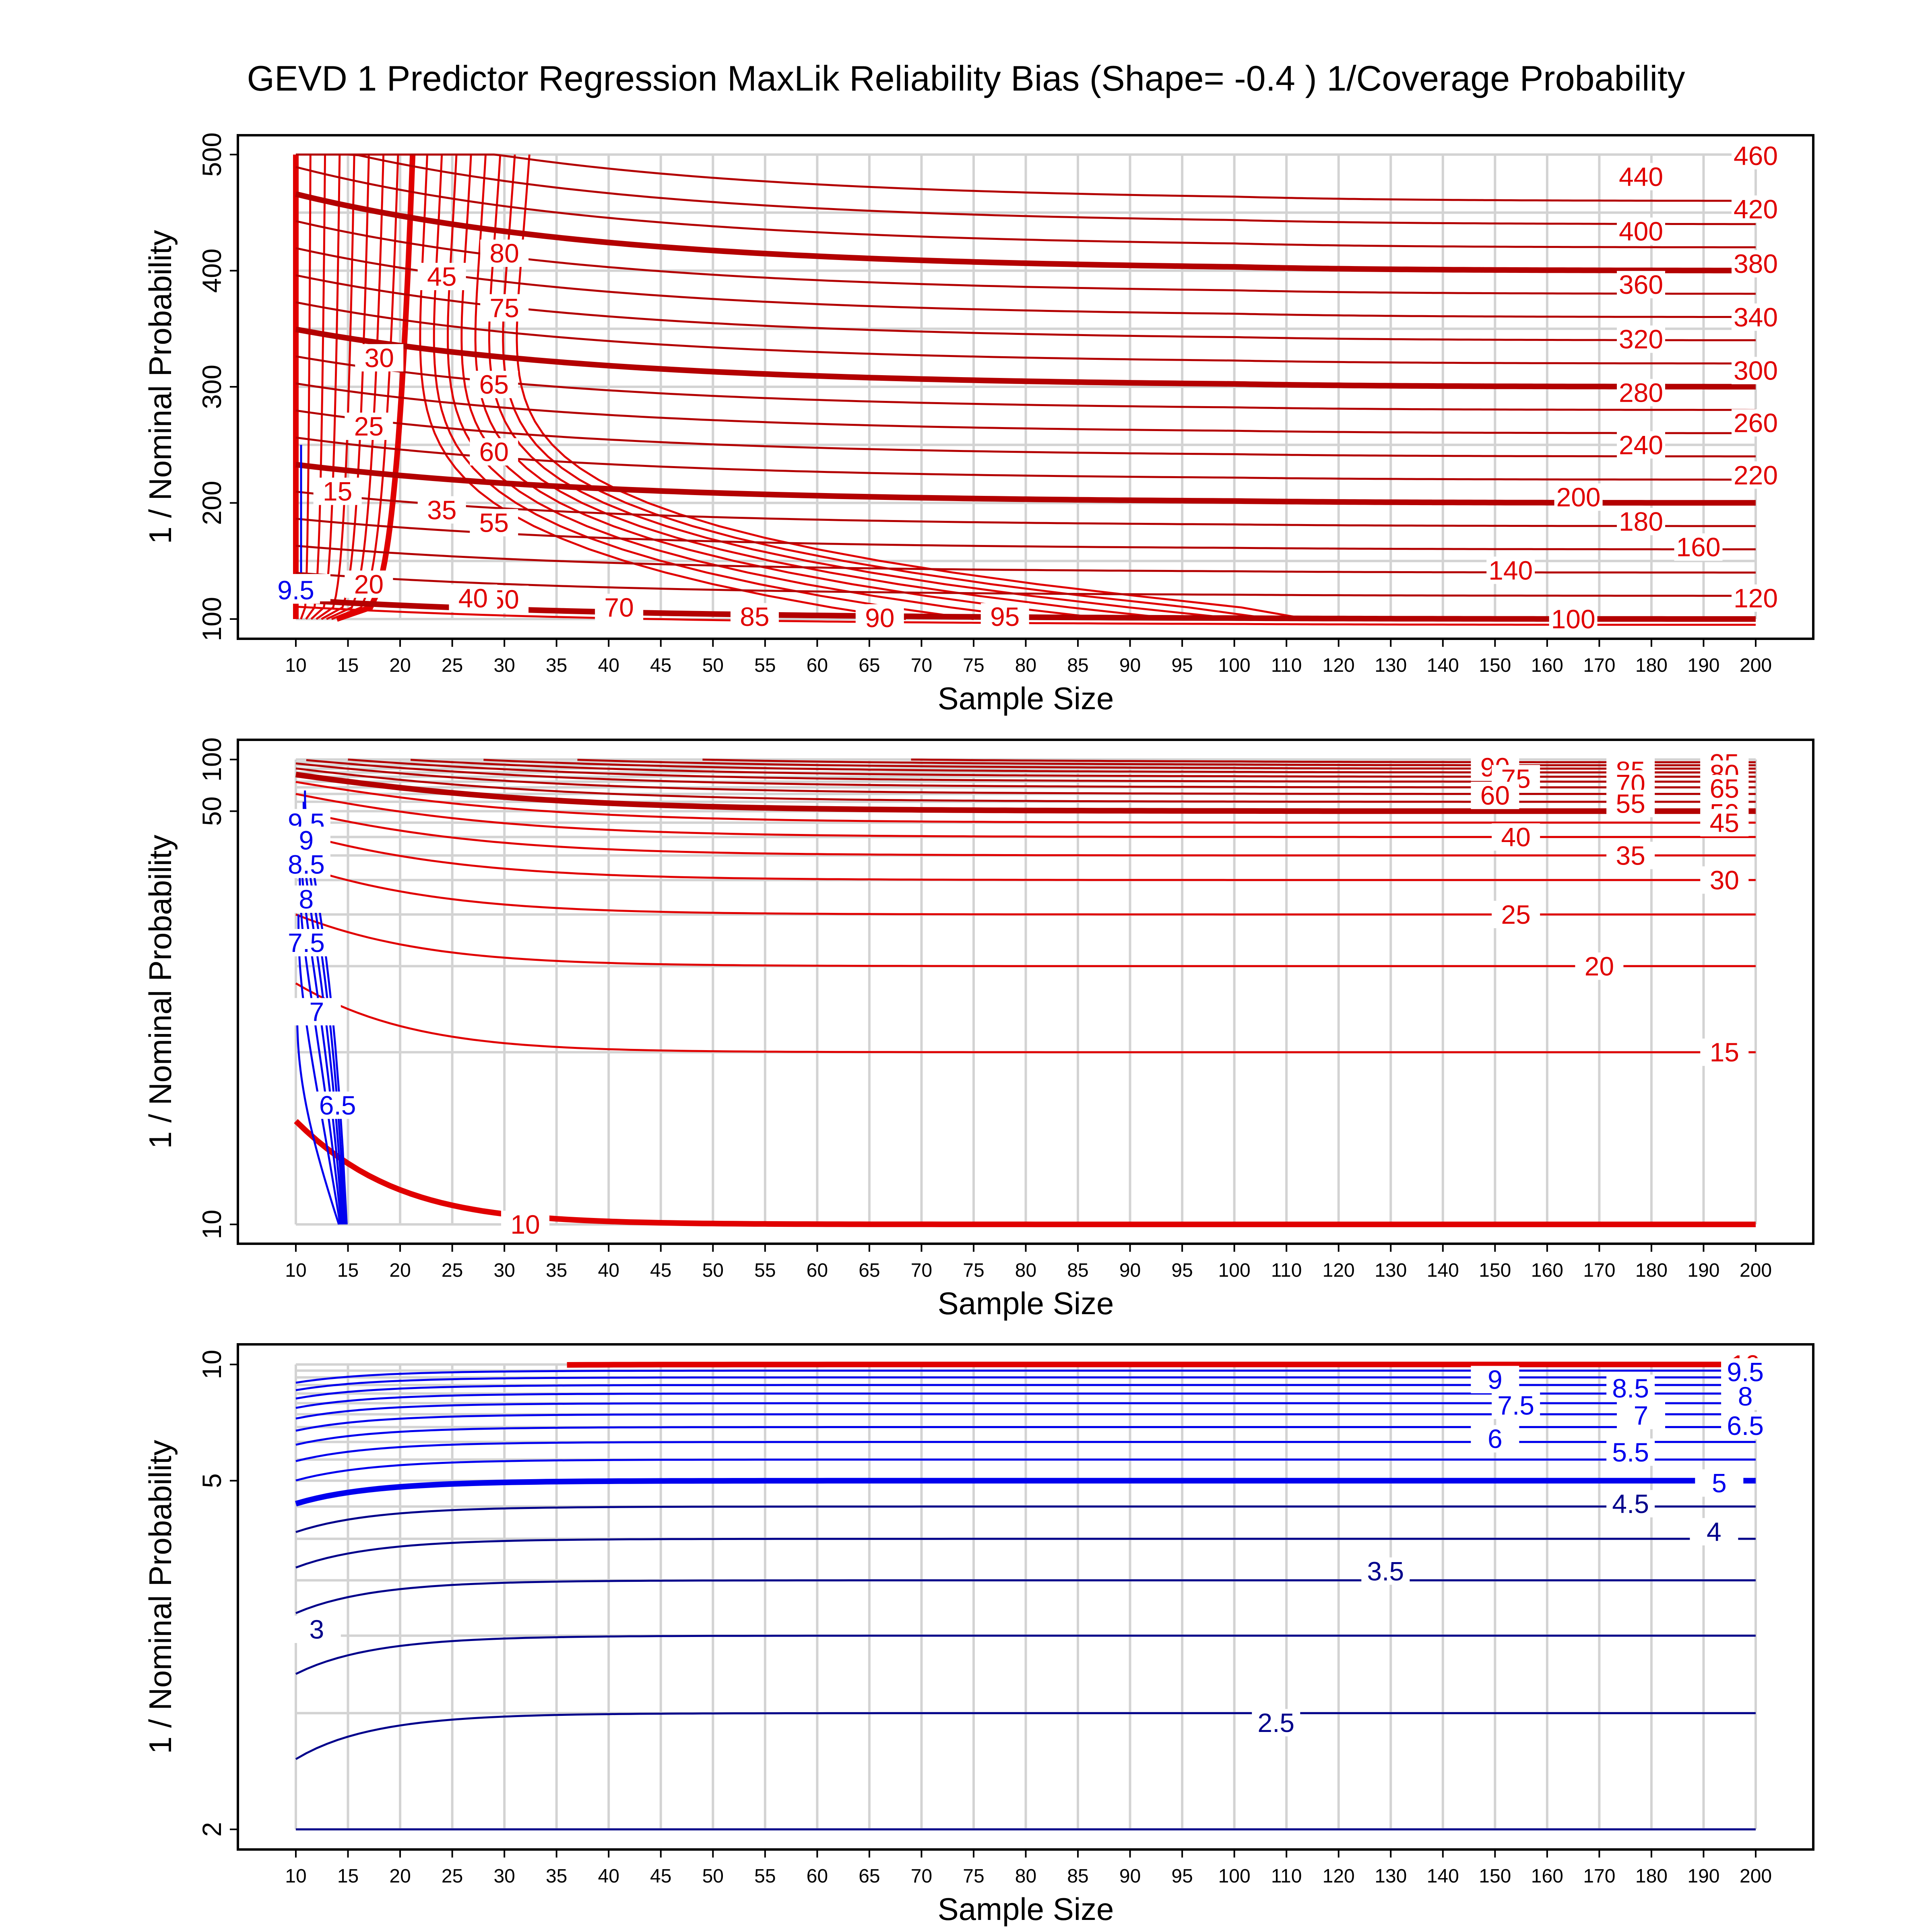  What do you see at coordinates (212, 619) in the screenshot?
I see `y-tick-label: 100` at bounding box center [212, 619].